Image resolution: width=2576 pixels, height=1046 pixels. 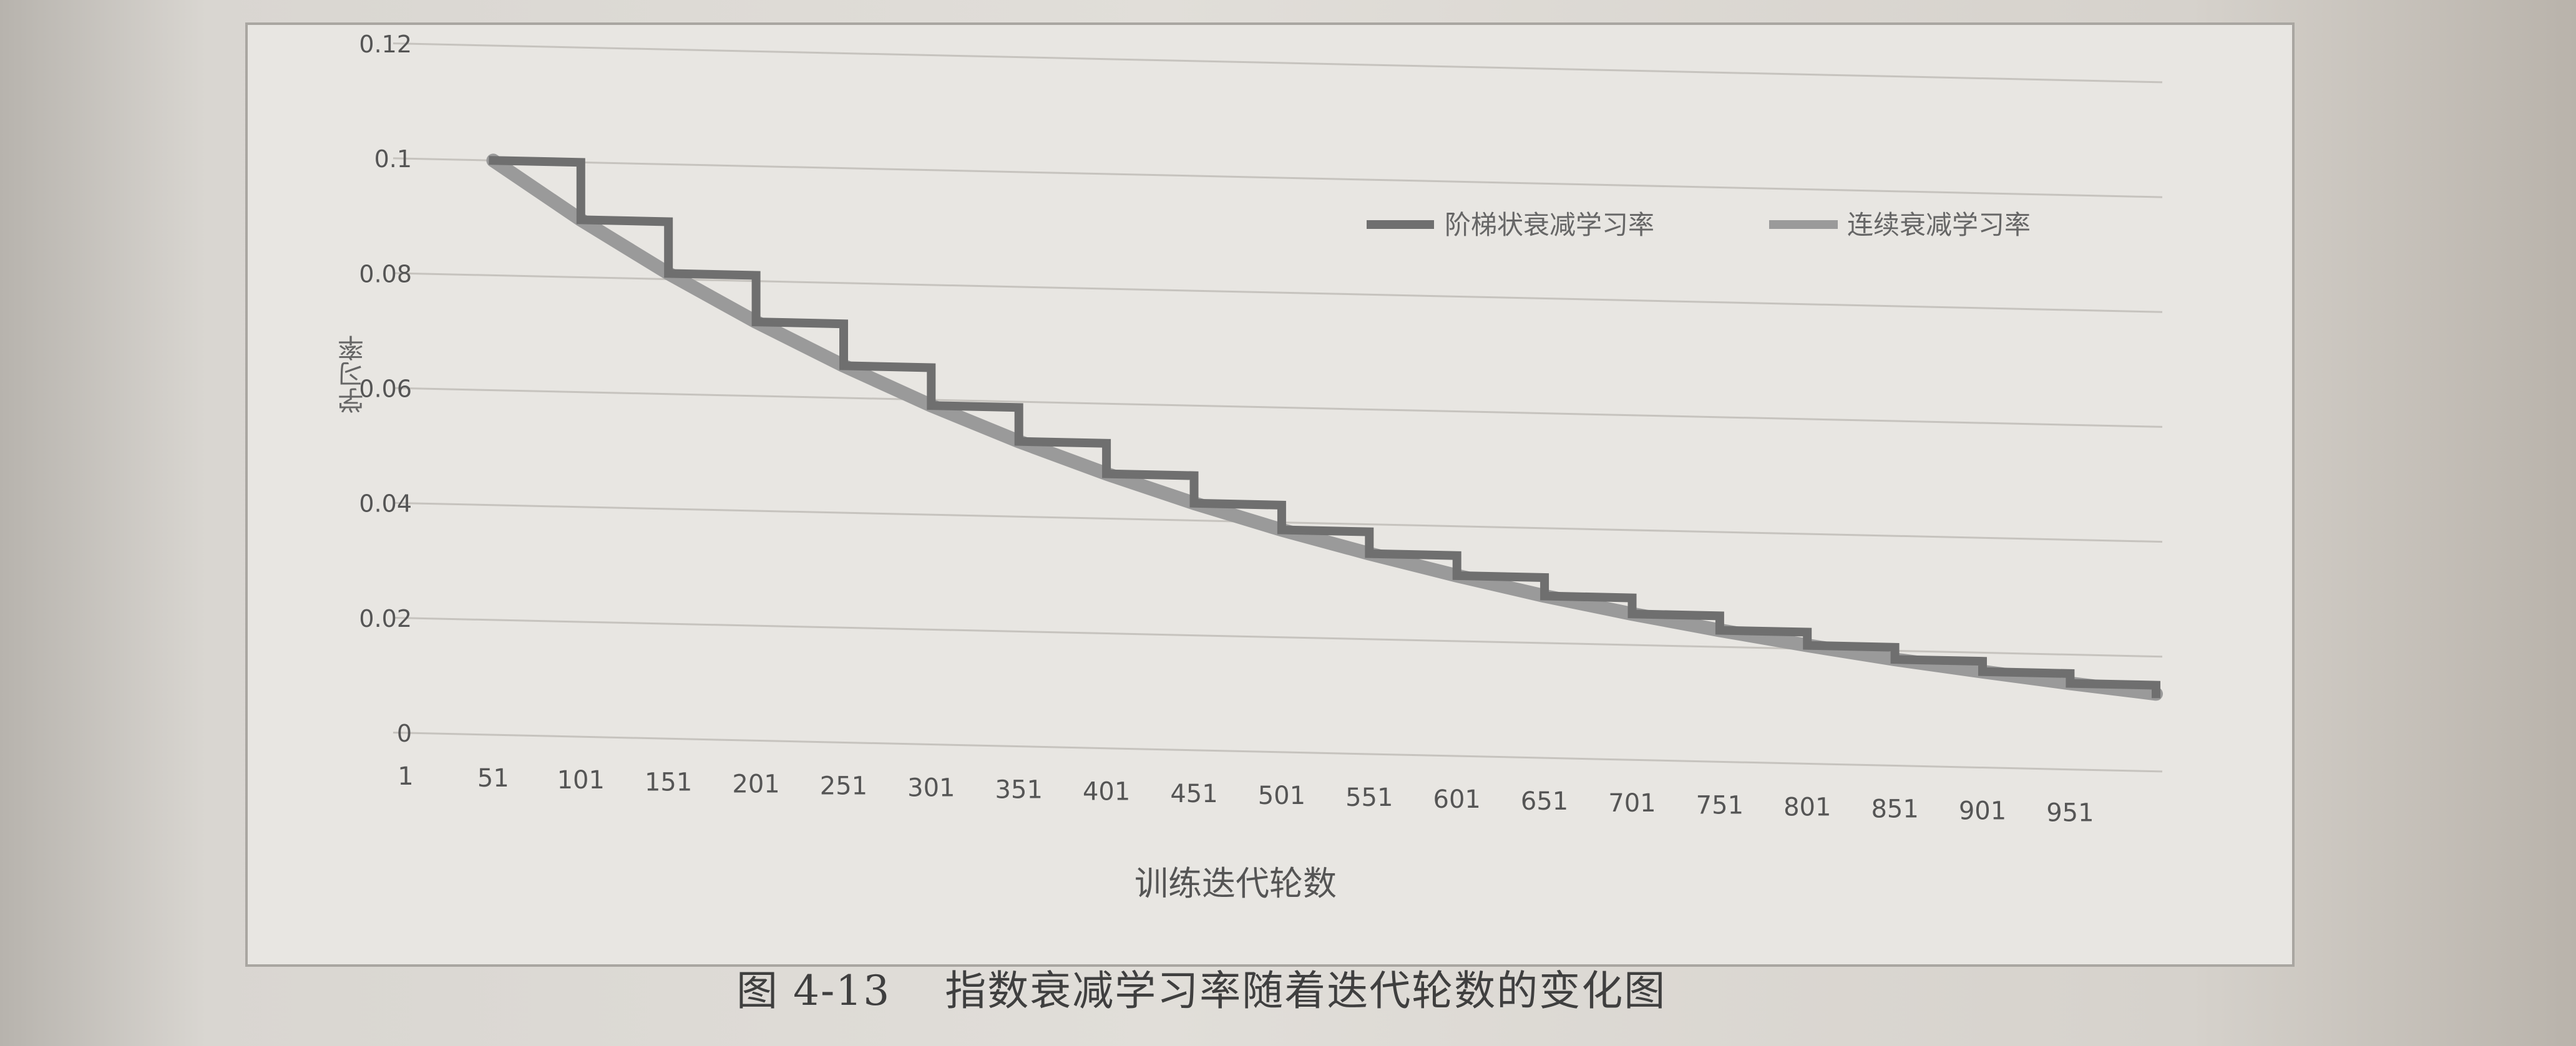 I want to click on x-axis-label: 训练迭代轮数, so click(x=1235, y=883).